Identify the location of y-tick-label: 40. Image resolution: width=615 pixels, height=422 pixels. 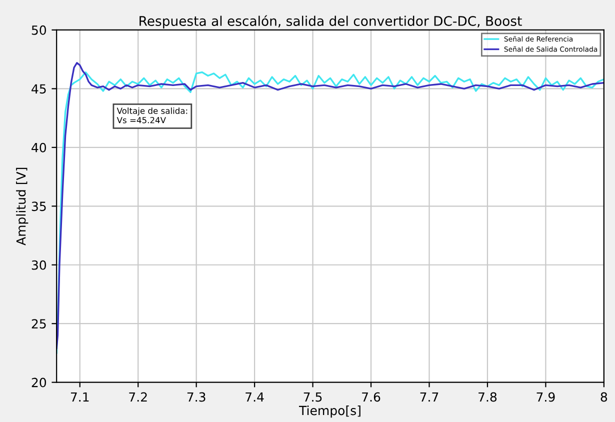
(39, 147).